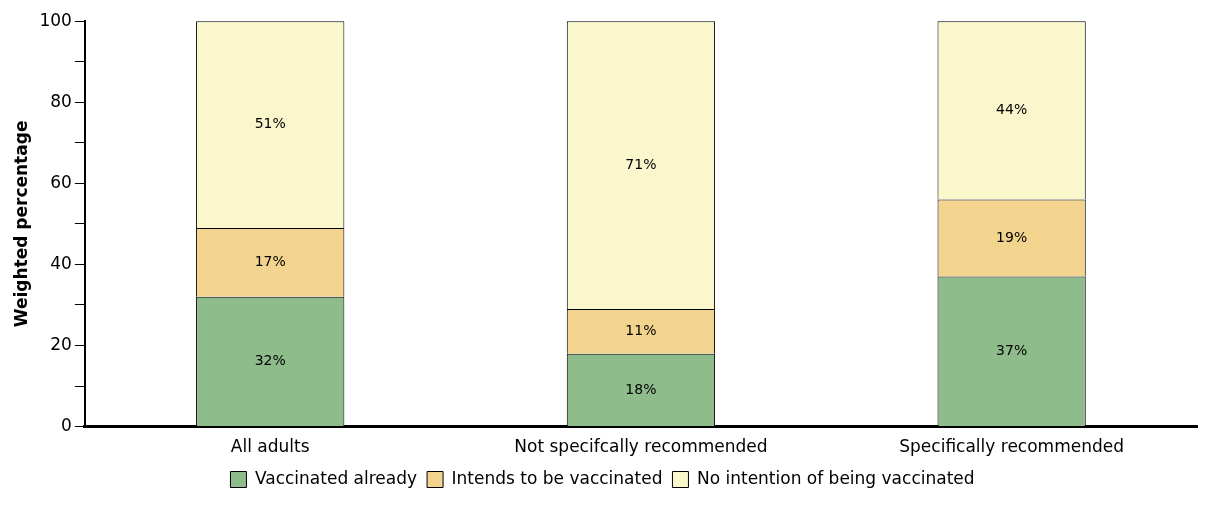 The height and width of the screenshot is (506, 1215). I want to click on y-tick-label: 40, so click(61, 262).